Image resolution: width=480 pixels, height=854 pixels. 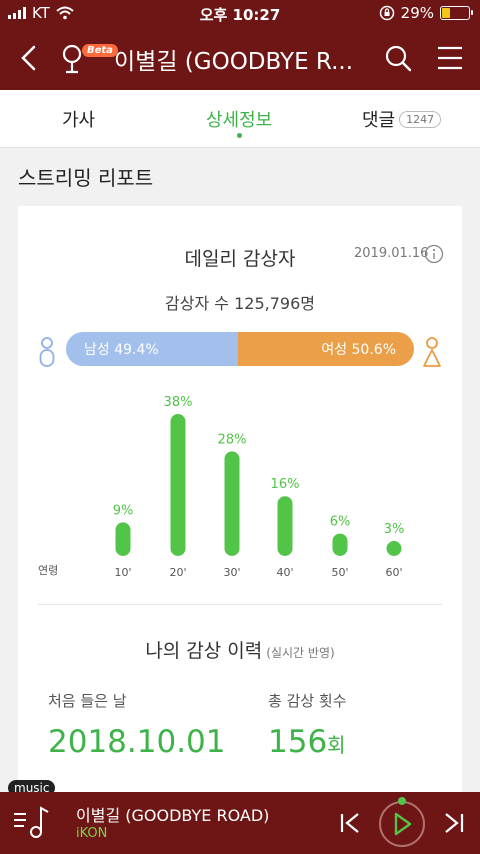 I want to click on gender-ratio-bar: 남성 49.4% 여성 50.6%, so click(x=240, y=349).